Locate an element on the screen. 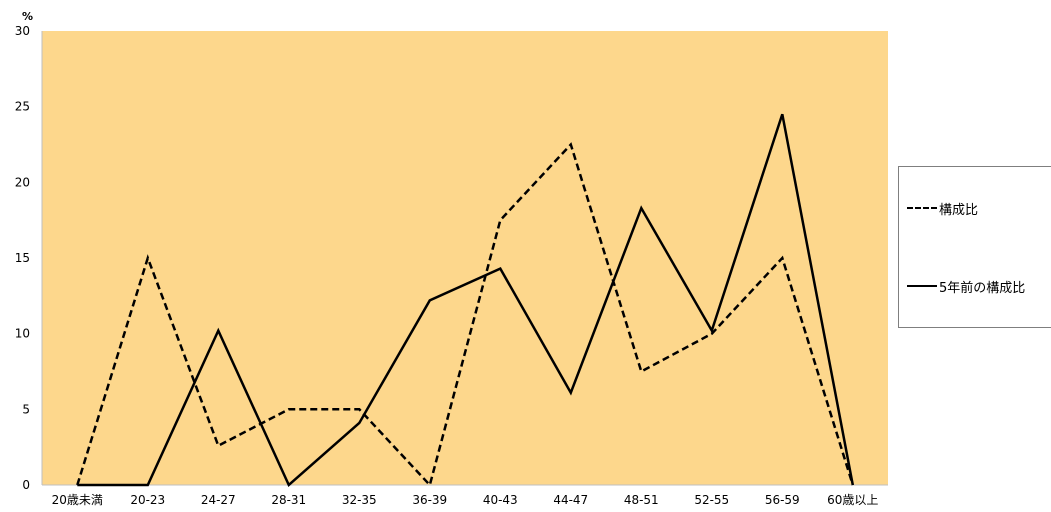 This screenshot has width=1051, height=512. legend-item-ratio: 構成比 is located at coordinates (943, 208).